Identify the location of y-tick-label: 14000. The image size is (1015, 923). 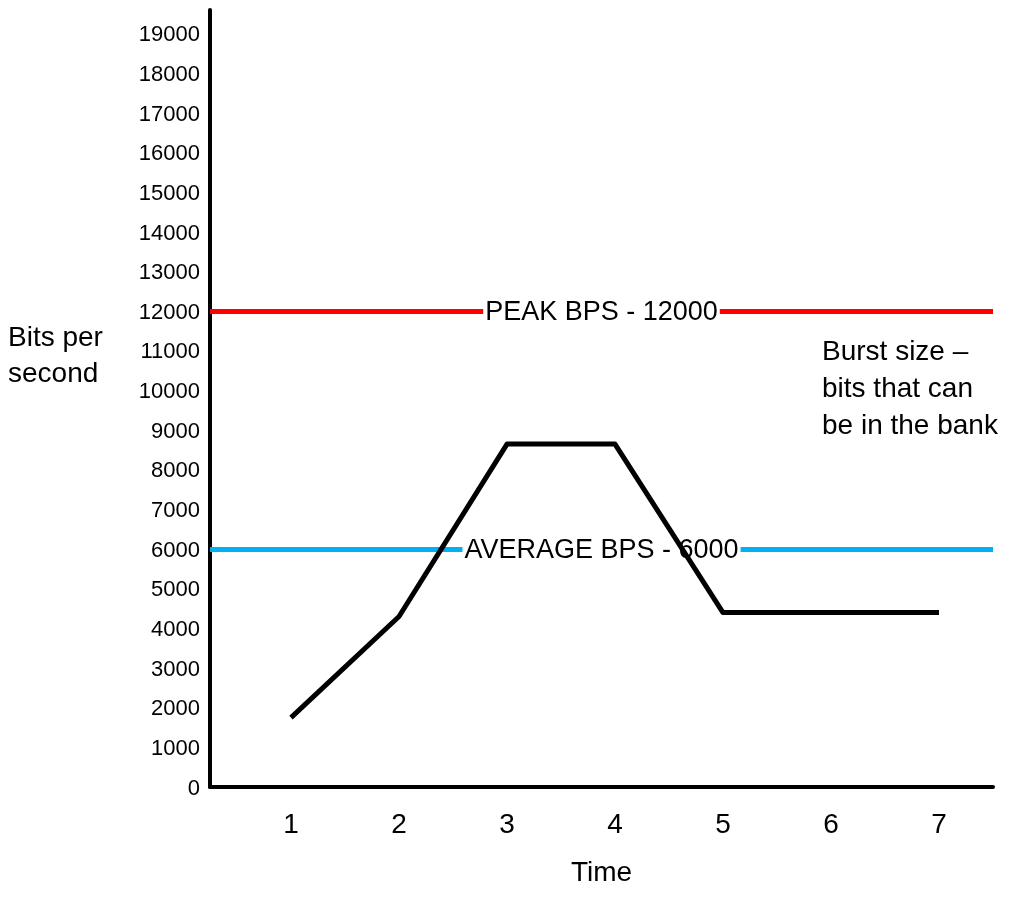
(169, 232).